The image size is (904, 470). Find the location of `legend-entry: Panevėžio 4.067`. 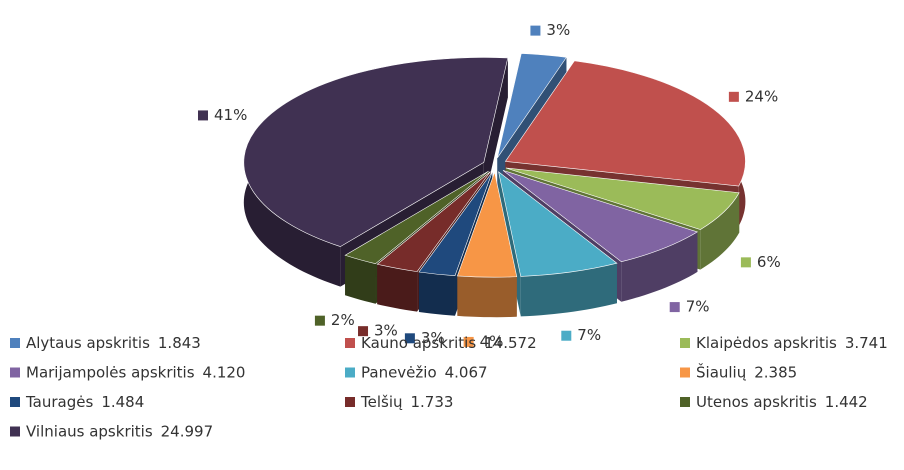

legend-entry: Panevėžio 4.067 is located at coordinates (416, 372).